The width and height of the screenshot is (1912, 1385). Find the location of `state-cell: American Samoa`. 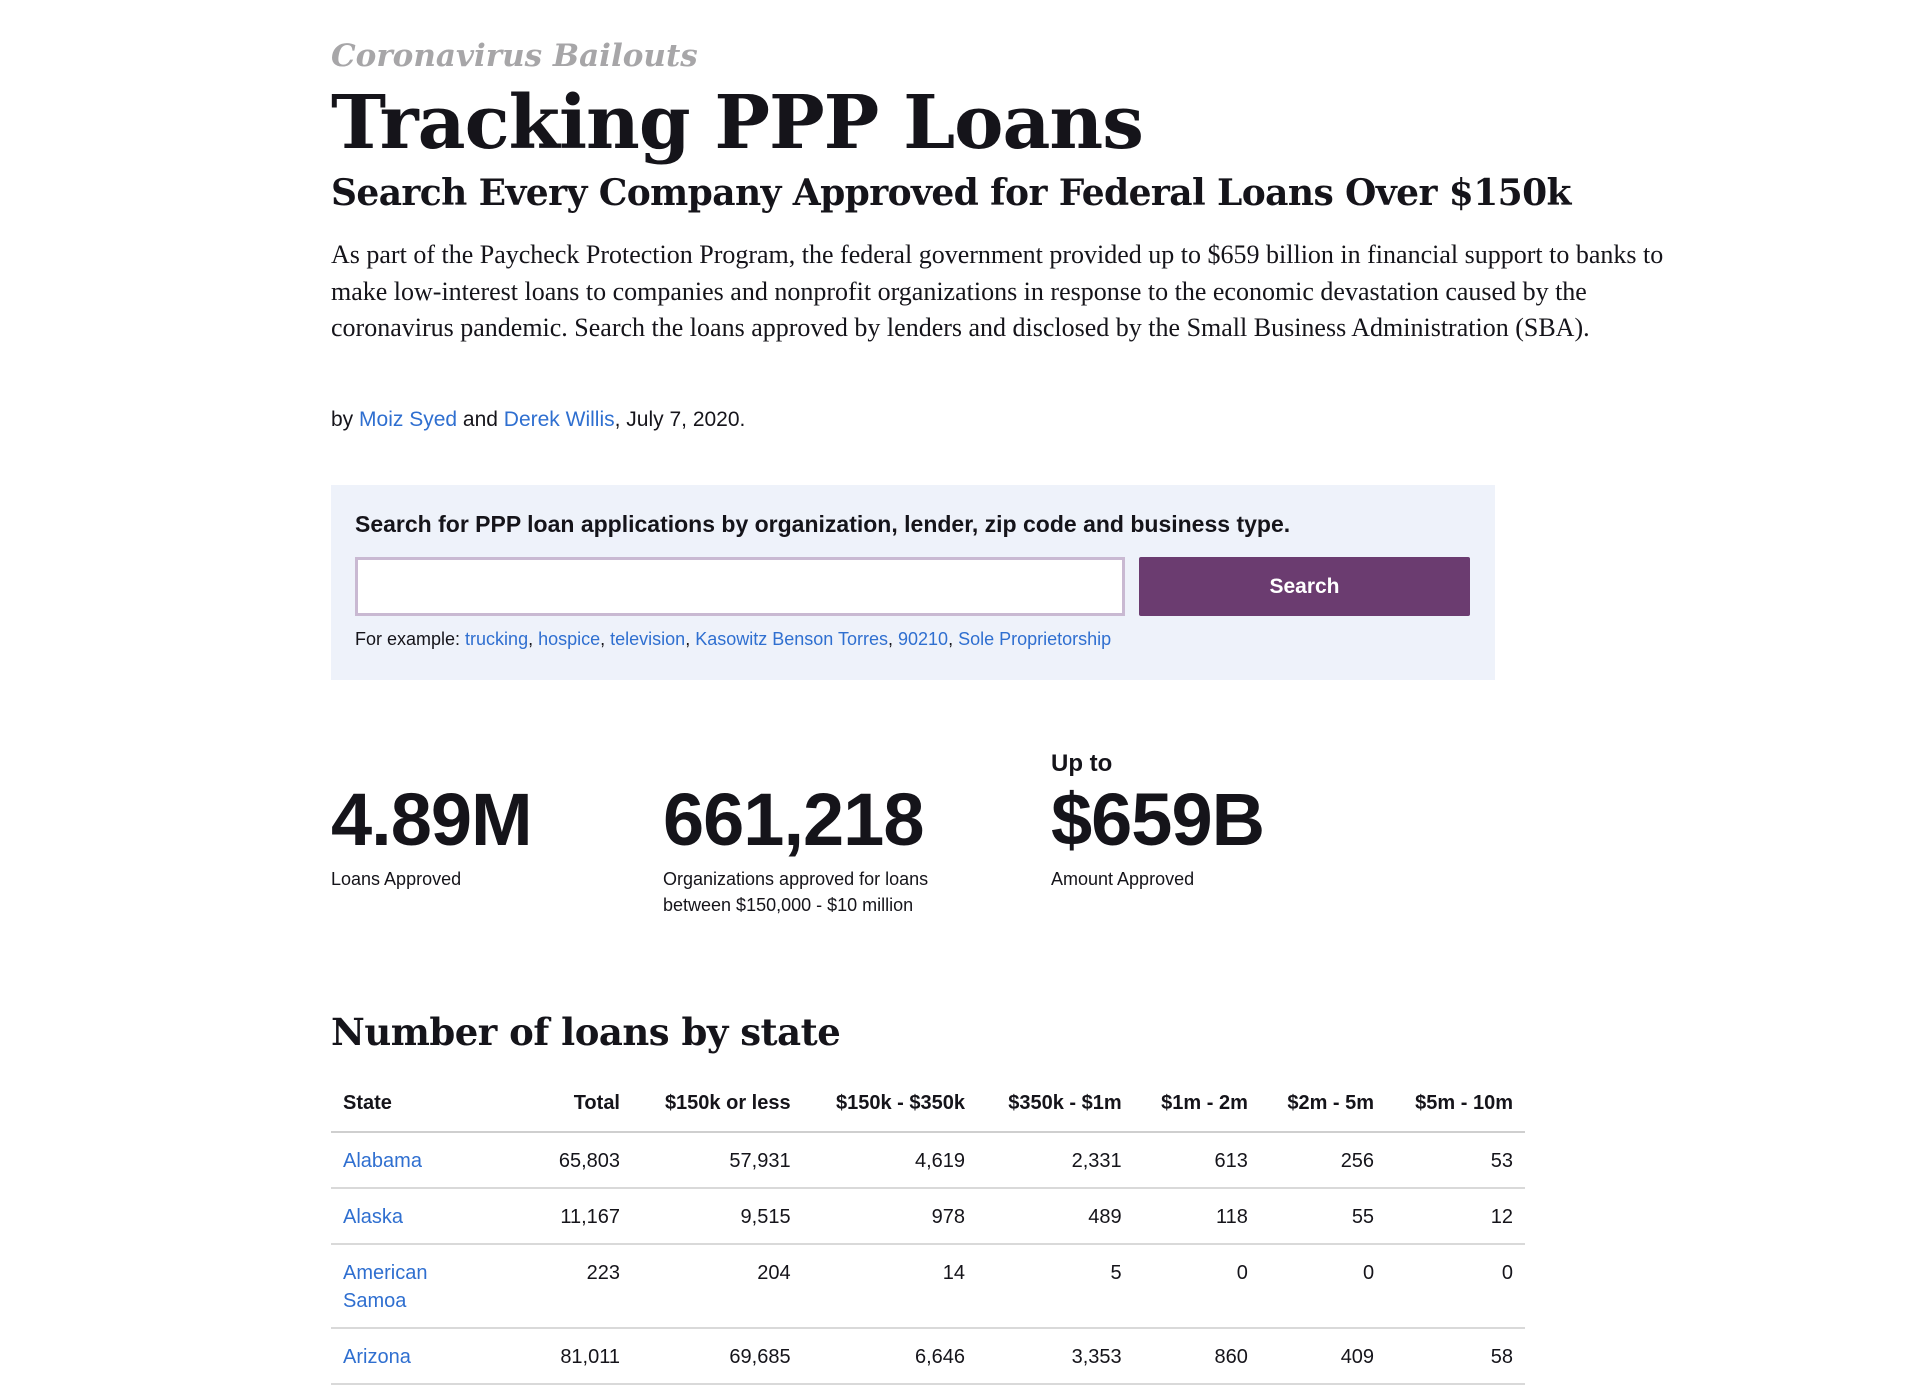

state-cell: American Samoa is located at coordinates (417, 1286).